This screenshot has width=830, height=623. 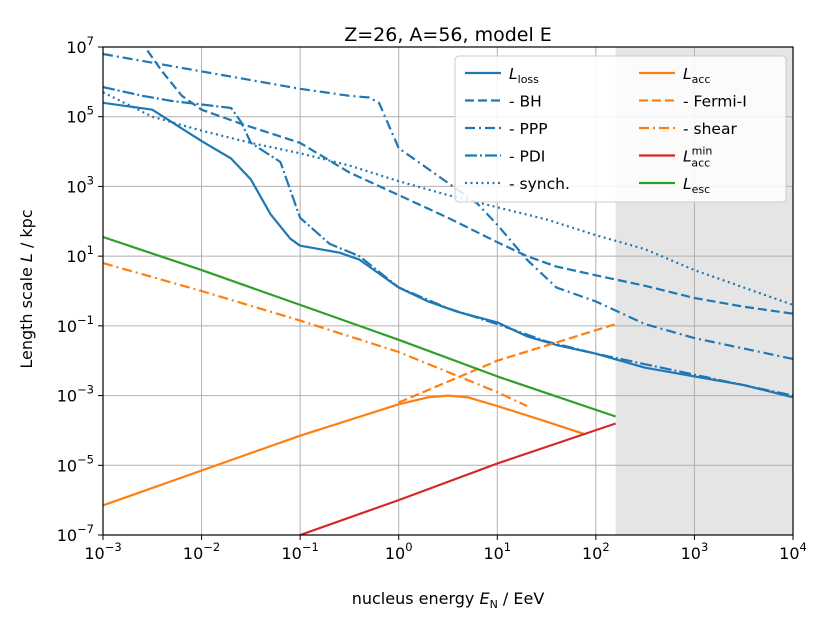 I want to click on legend-label-text: - shear, so click(x=710, y=129).